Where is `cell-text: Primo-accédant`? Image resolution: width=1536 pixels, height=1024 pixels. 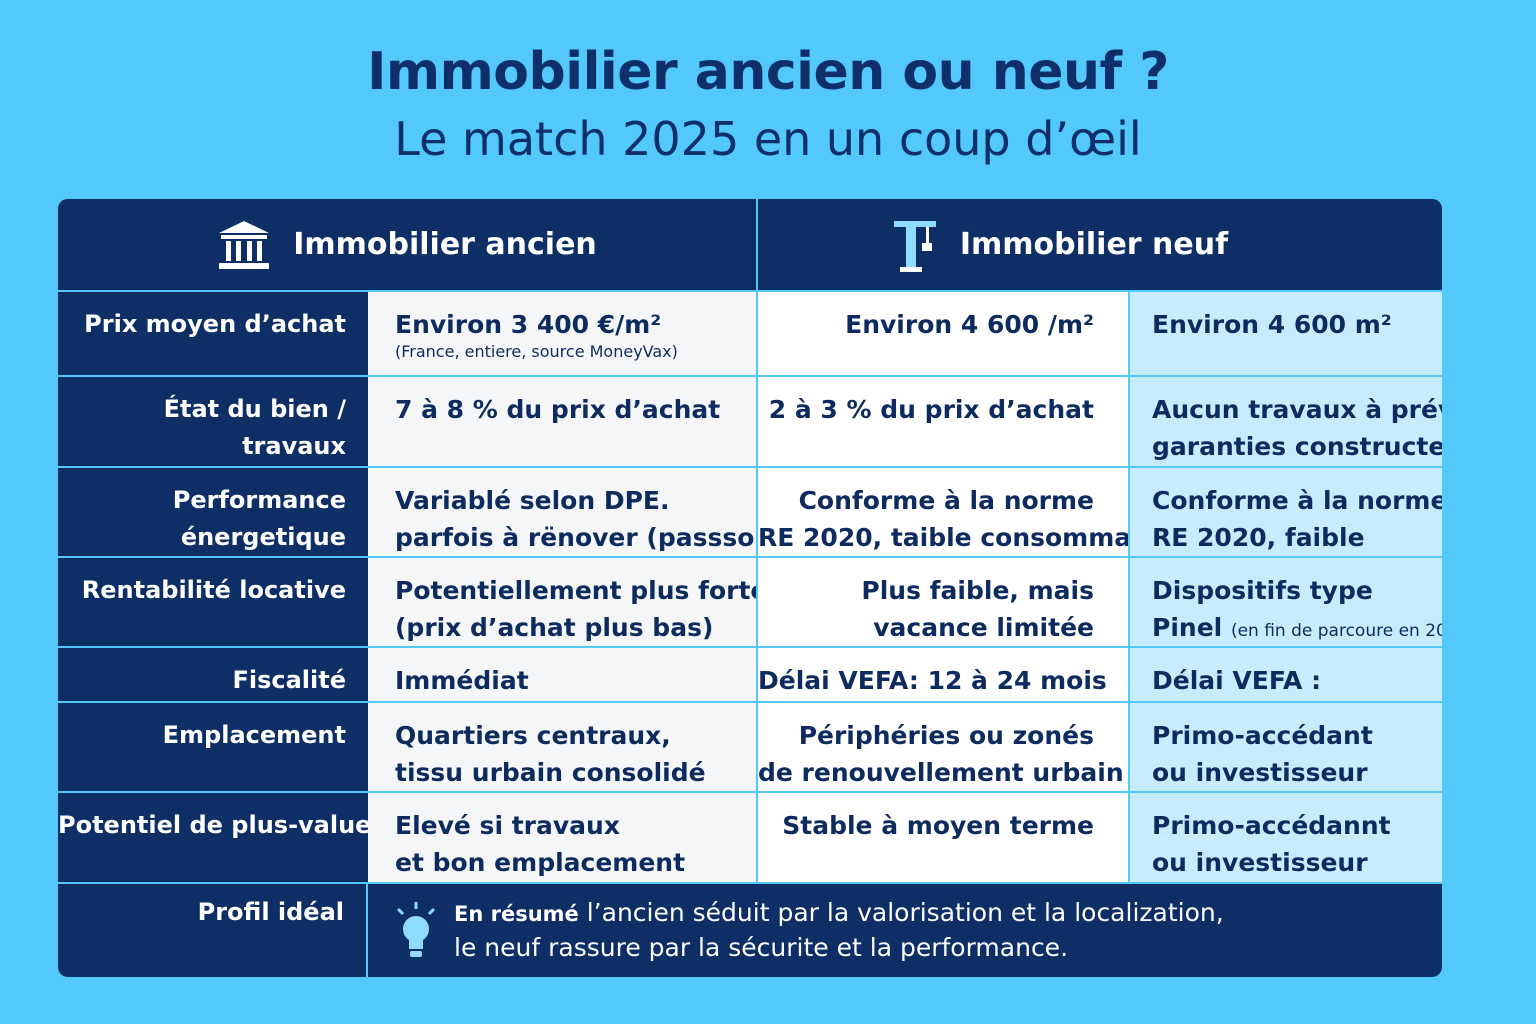
cell-text: Primo-accédant is located at coordinates (1262, 735).